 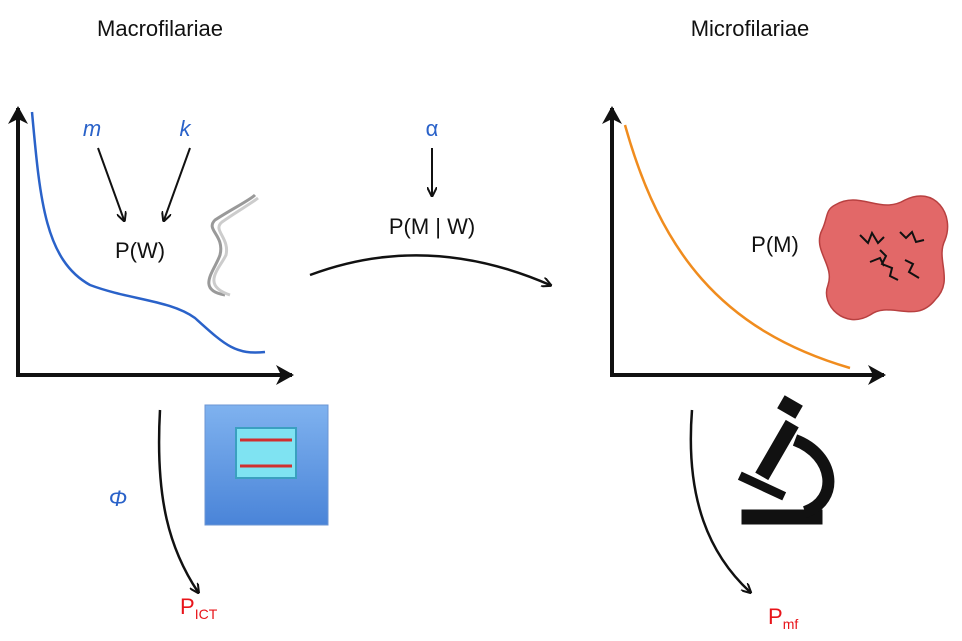 I want to click on microscope-icon, so click(x=786, y=460).